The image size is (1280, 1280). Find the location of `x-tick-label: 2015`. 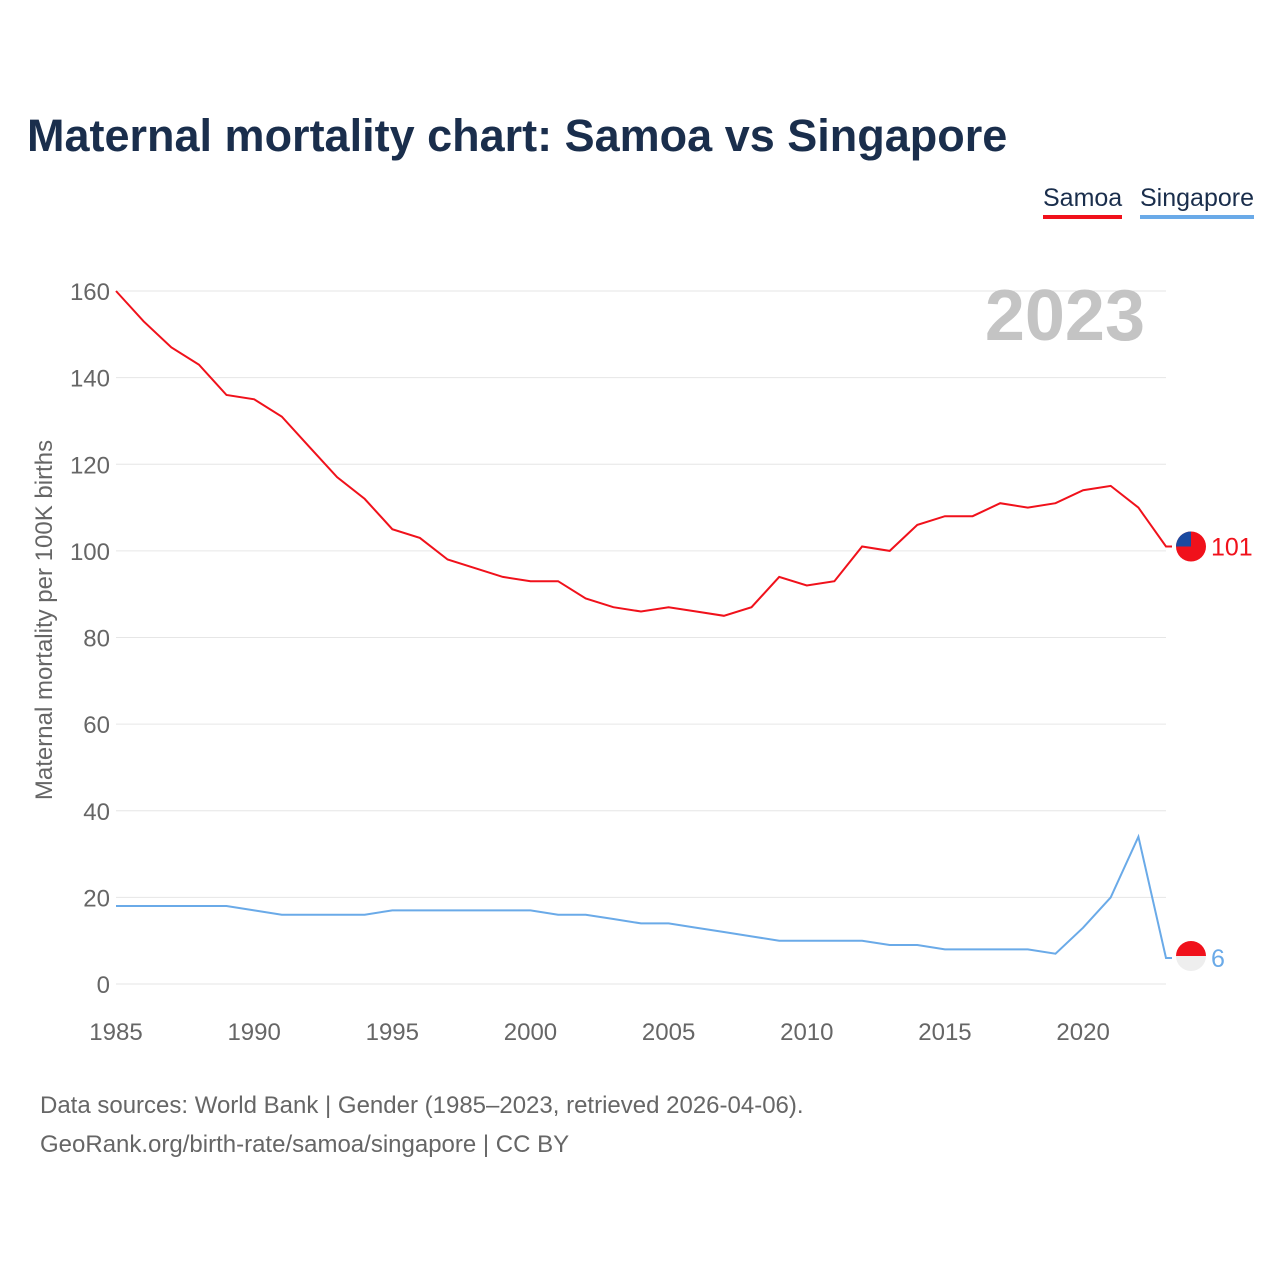

x-tick-label: 2015 is located at coordinates (944, 1032).